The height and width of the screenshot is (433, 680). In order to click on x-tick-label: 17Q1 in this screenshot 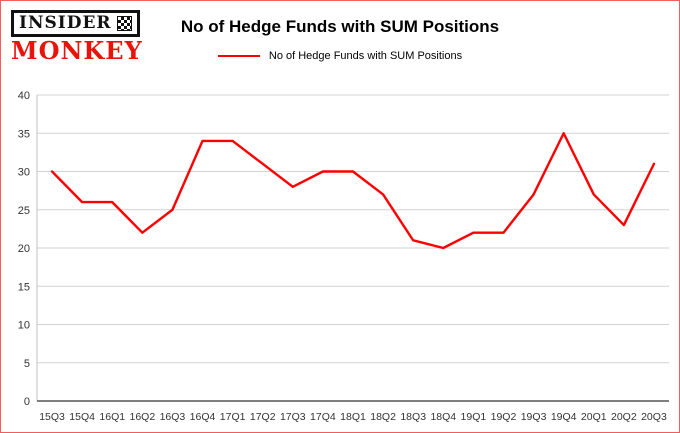, I will do `click(233, 417)`.